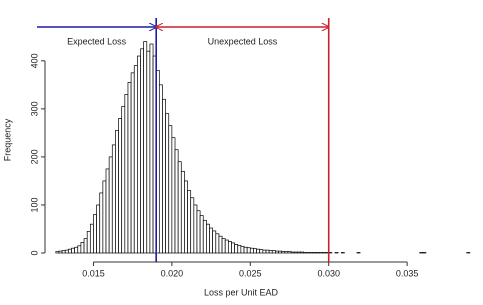  Describe the element at coordinates (34, 252) in the screenshot. I see `y-tick-label: 0` at that location.